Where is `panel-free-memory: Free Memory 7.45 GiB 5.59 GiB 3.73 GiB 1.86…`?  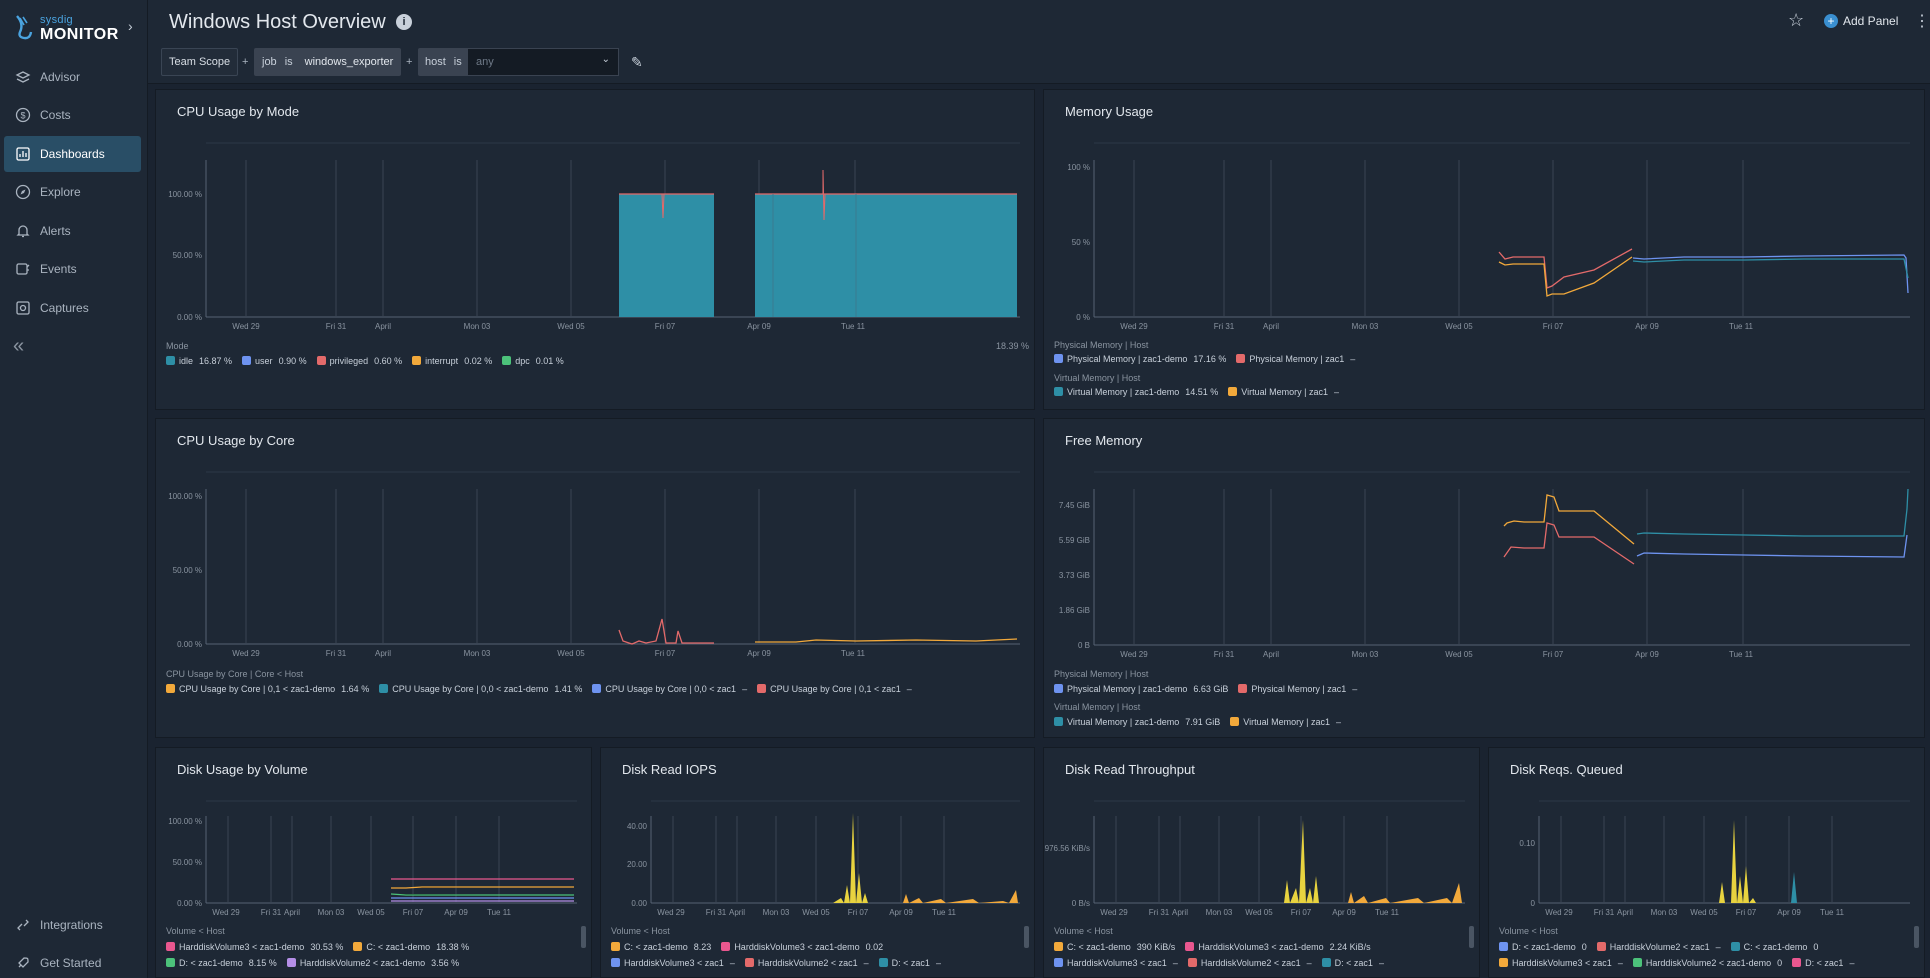
panel-free-memory: Free Memory 7.45 GiB 5.59 GiB 3.73 GiB 1.86… is located at coordinates (1484, 578).